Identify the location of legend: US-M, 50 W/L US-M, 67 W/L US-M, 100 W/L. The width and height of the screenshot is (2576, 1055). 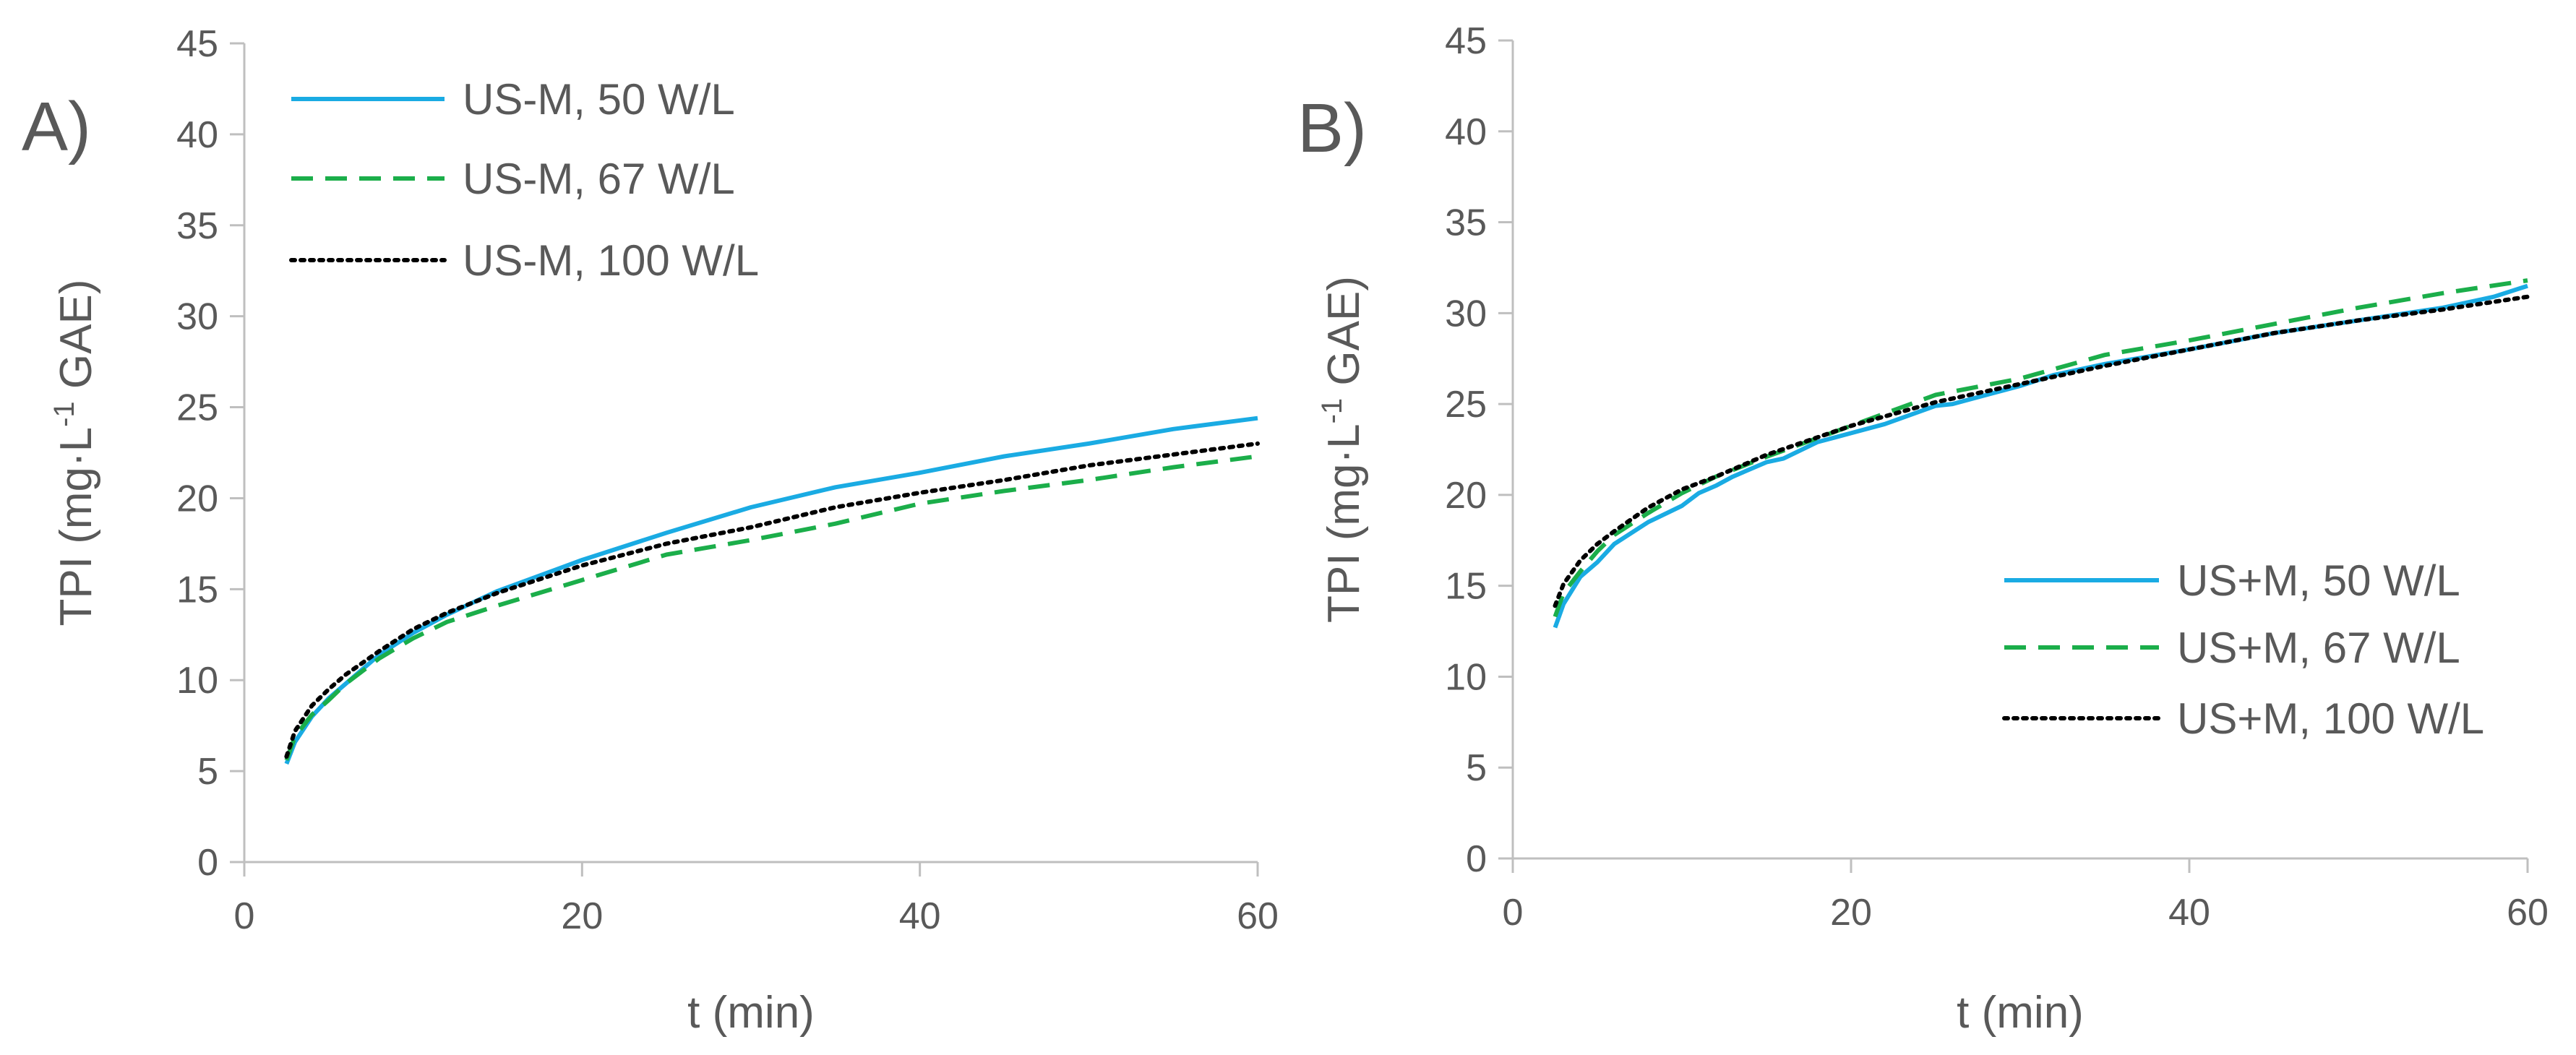
(524, 180).